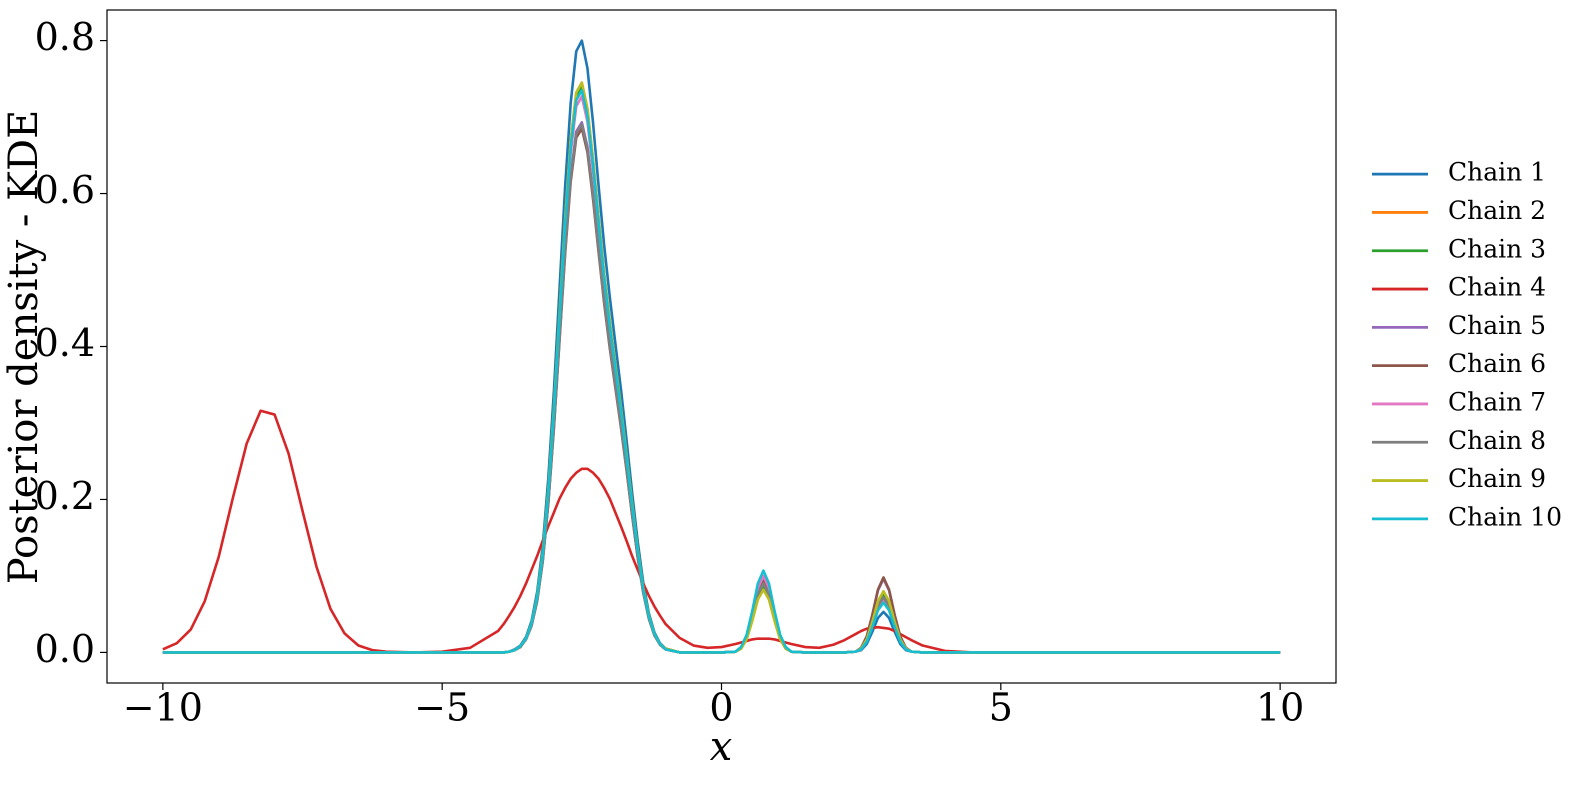  Describe the element at coordinates (1497, 287) in the screenshot. I see `legend-label: Chain 4` at that location.